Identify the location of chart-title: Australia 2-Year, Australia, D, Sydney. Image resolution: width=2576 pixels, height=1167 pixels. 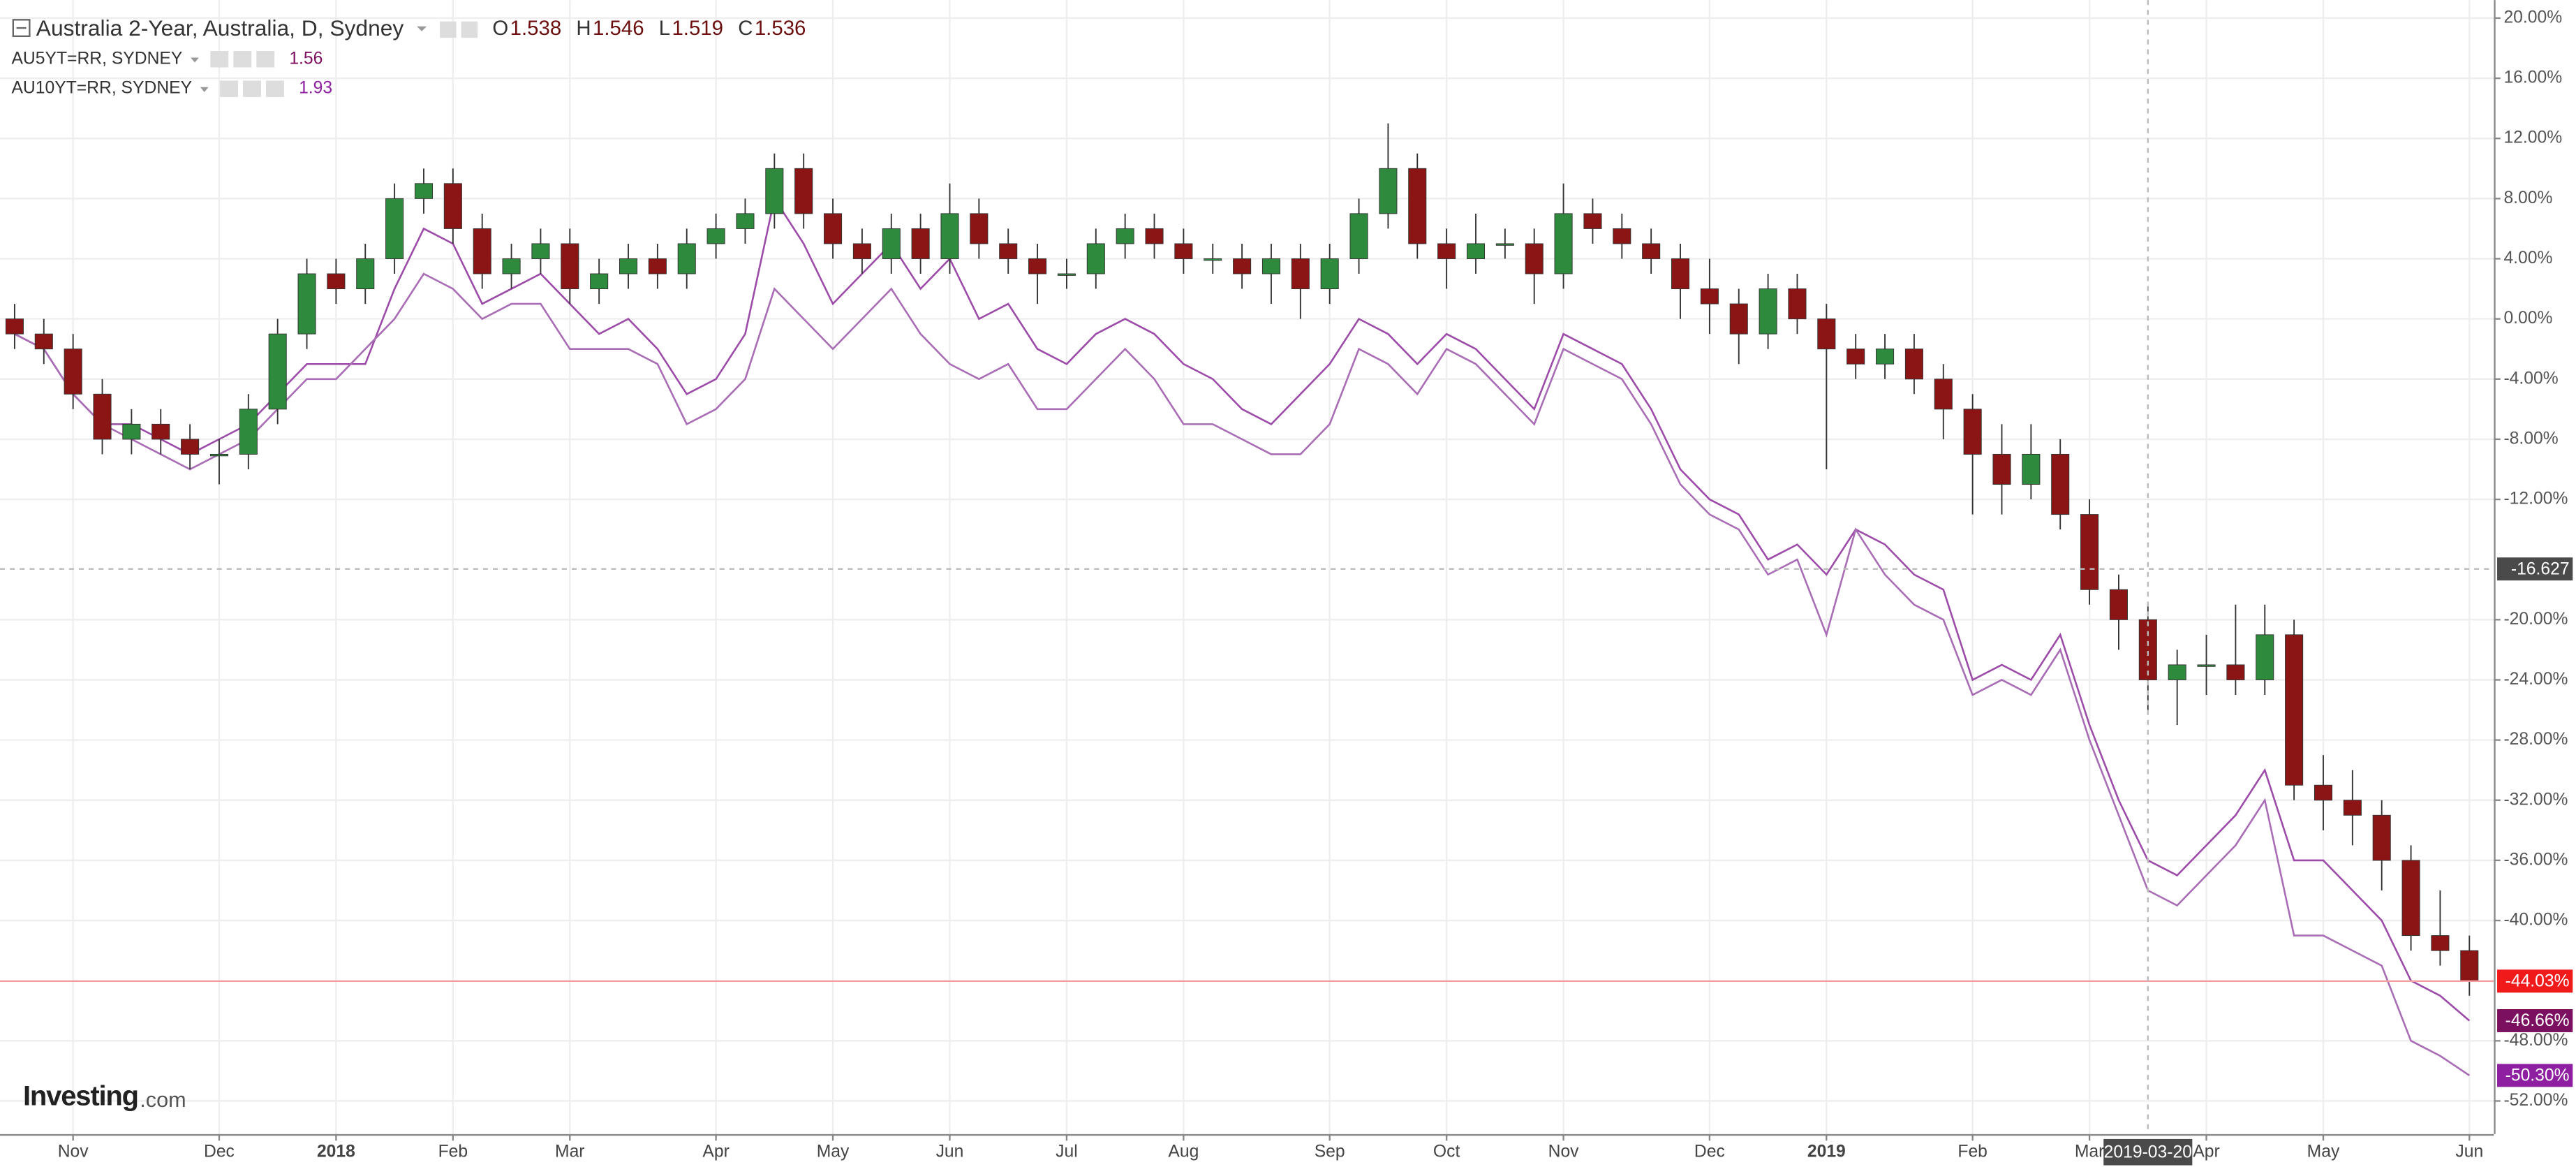
(220, 28).